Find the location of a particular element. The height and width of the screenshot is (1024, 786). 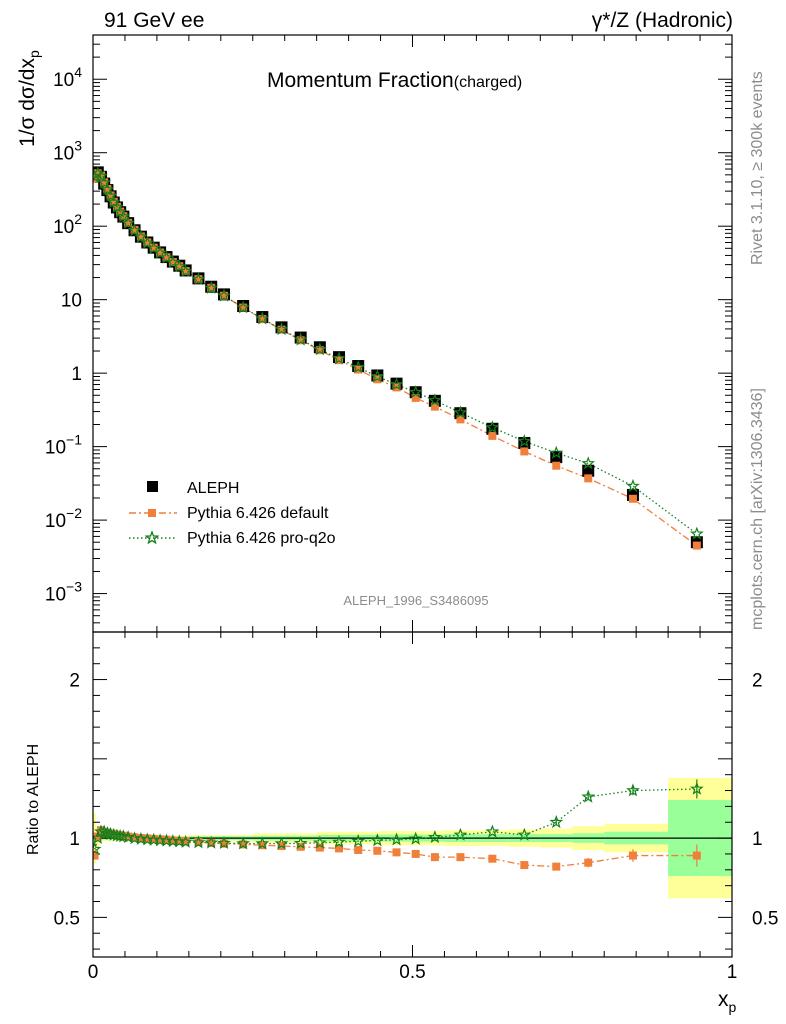

legend-marker-aleph is located at coordinates (152, 486).